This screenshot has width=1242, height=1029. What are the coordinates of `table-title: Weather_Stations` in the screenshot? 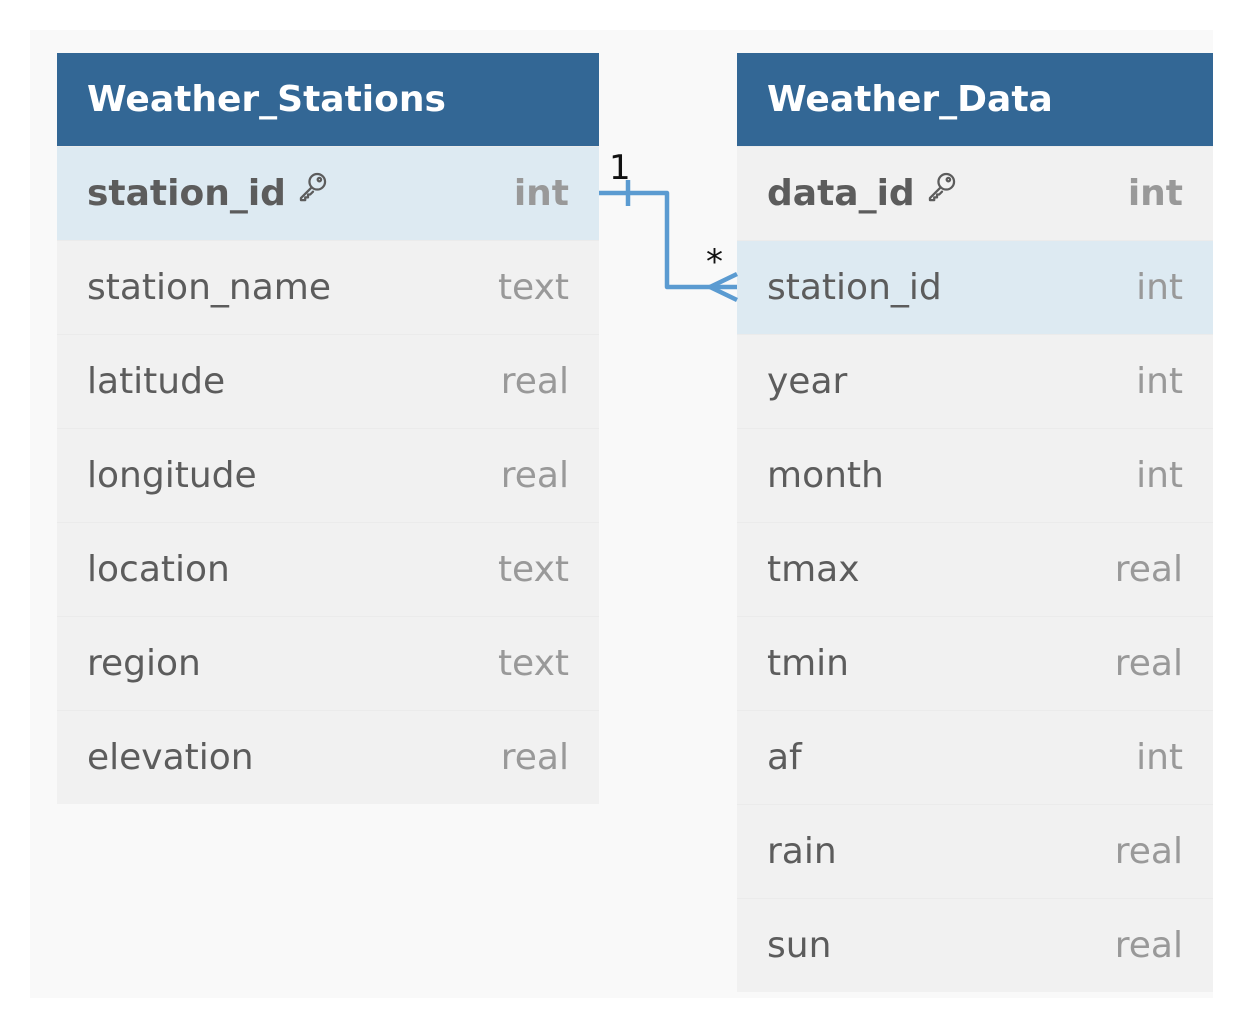 It's located at (328, 99).